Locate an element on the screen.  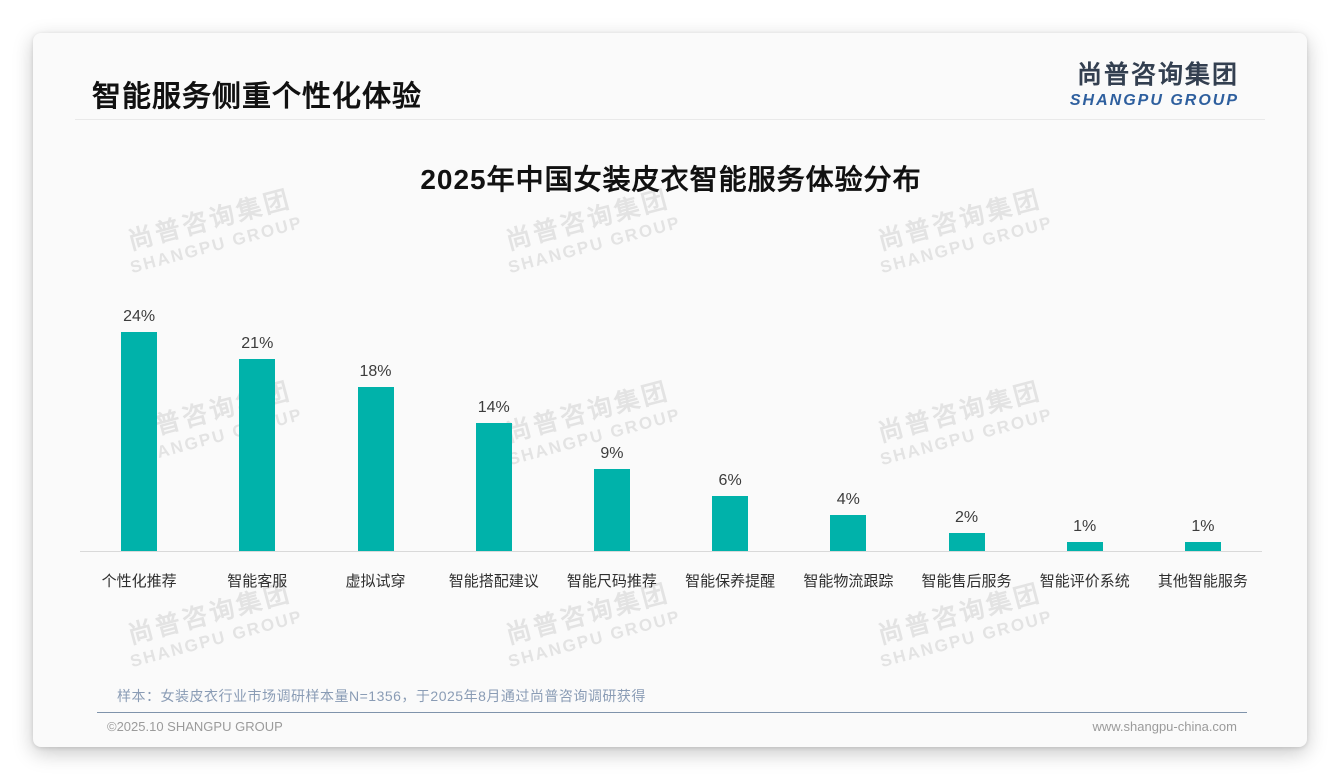
x-axis-category-label: 智能评价系统 is located at coordinates (1084, 581).